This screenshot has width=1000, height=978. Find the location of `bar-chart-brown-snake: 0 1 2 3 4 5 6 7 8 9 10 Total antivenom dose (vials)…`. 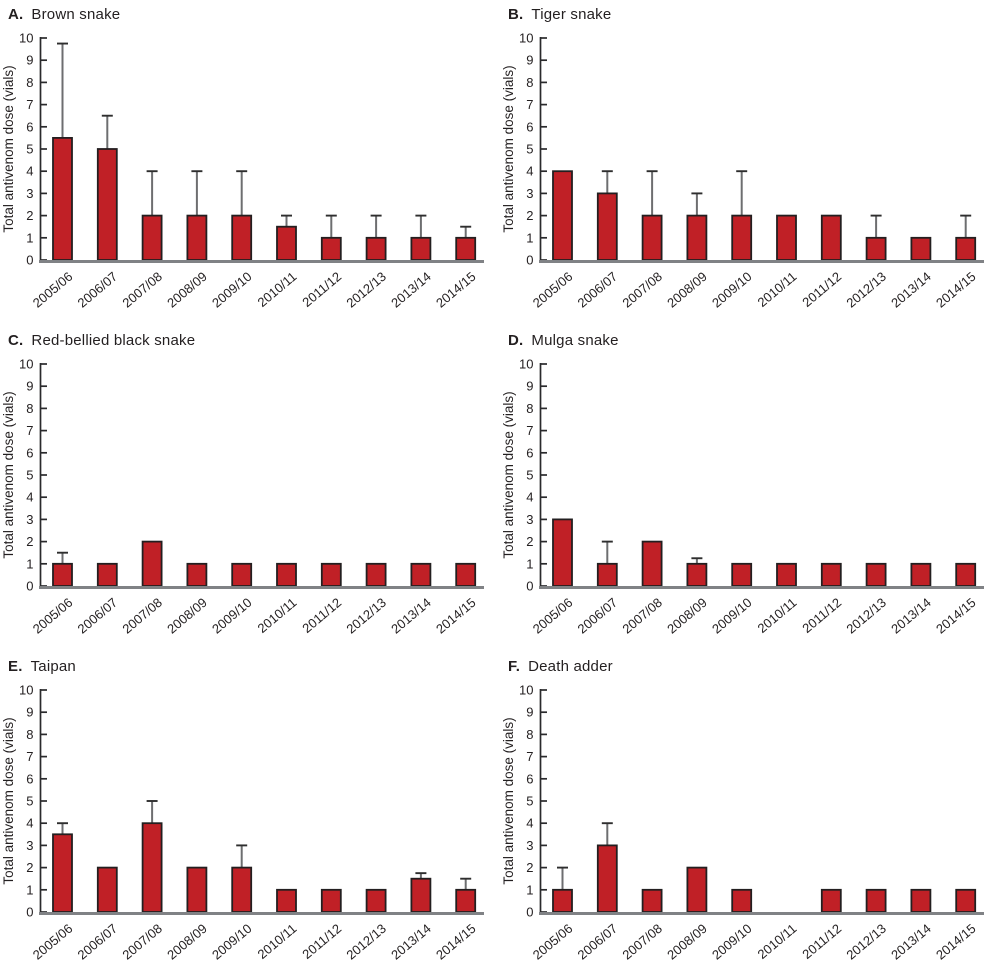

bar-chart-brown-snake: 0 1 2 3 4 5 6 7 8 9 10 Total antivenom dose (vials)… is located at coordinates (242, 171).